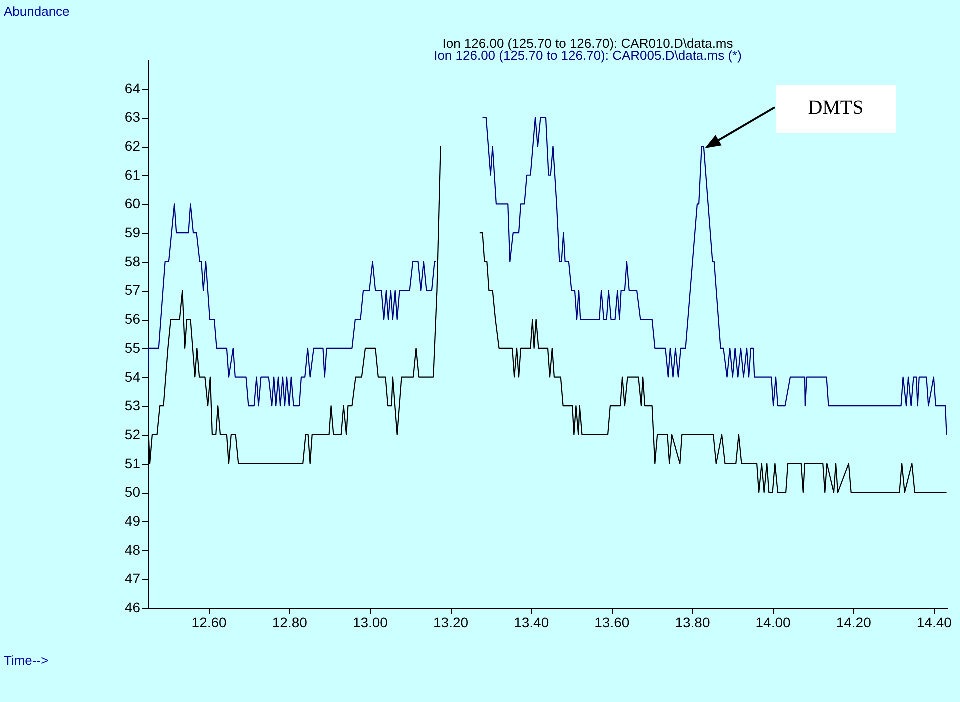 This screenshot has width=960, height=702. What do you see at coordinates (132, 261) in the screenshot?
I see `y-tick-label: 58` at bounding box center [132, 261].